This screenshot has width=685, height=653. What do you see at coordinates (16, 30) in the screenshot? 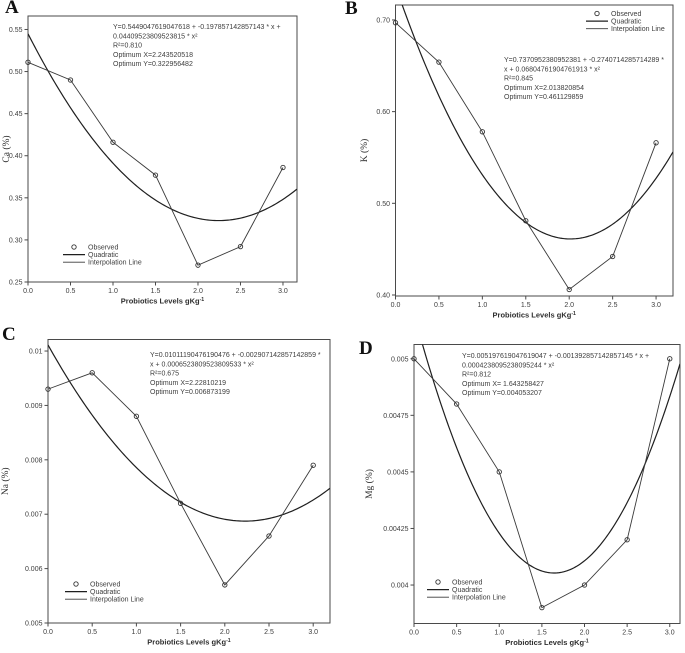
I see `y-tick-label: 0.55` at bounding box center [16, 30].